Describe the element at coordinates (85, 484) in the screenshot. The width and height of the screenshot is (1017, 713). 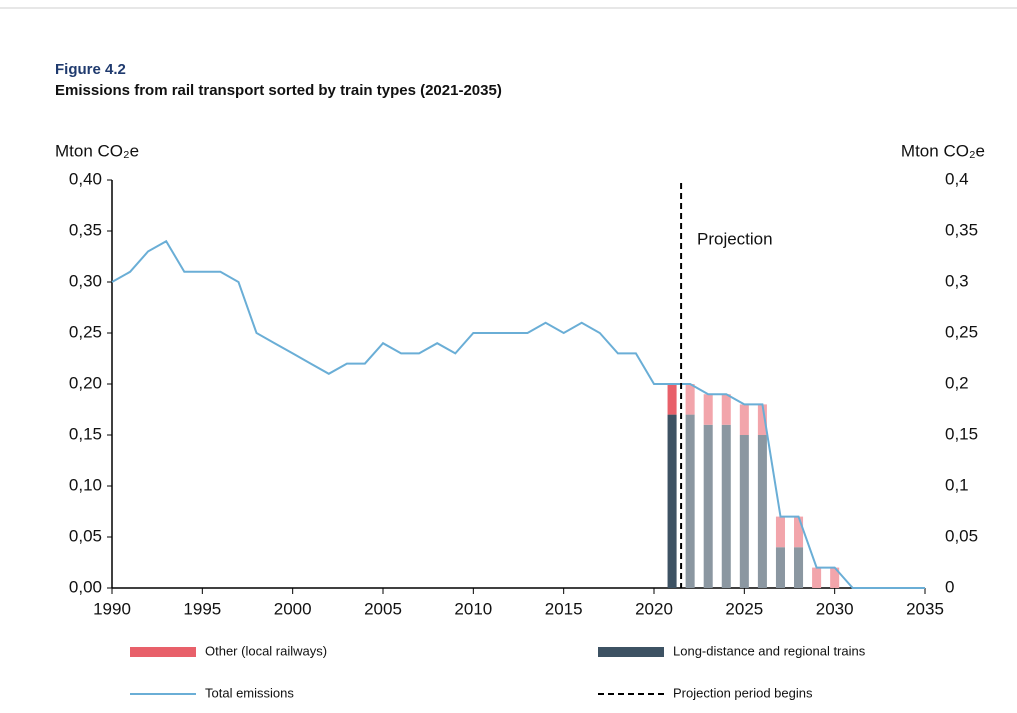
I see `y-tick-label: 0,10` at that location.